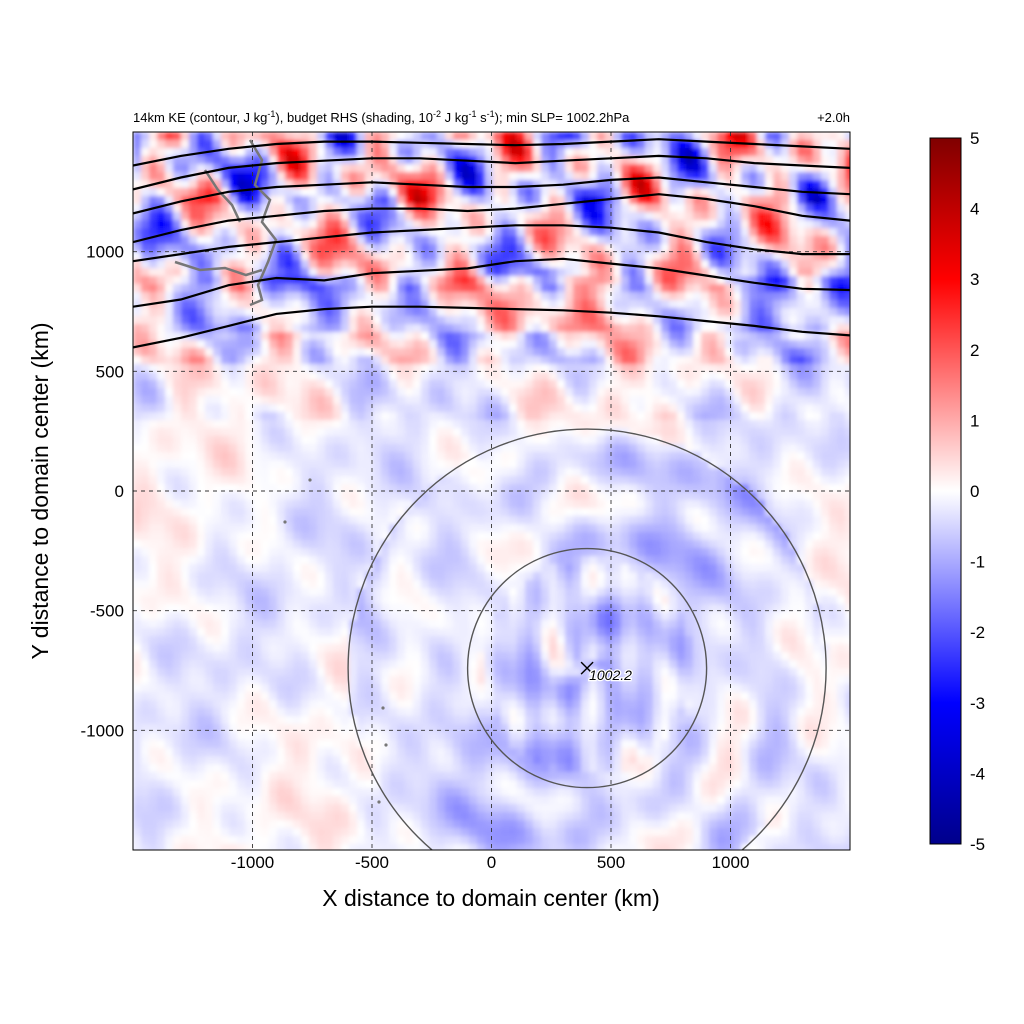 This screenshot has height=1024, width=1024. What do you see at coordinates (119, 491) in the screenshot?
I see `y-tick-label: 0` at bounding box center [119, 491].